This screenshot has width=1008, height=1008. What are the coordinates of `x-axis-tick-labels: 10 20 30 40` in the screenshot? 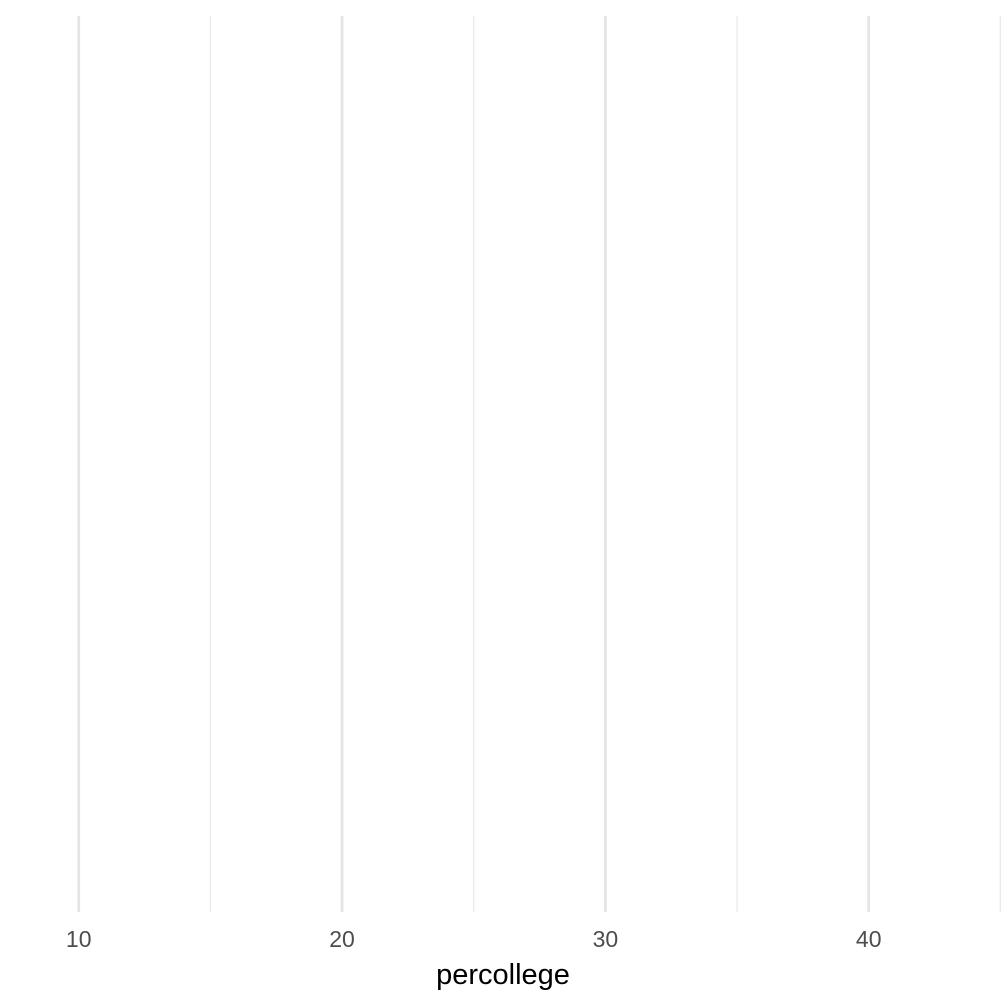 It's located at (474, 939).